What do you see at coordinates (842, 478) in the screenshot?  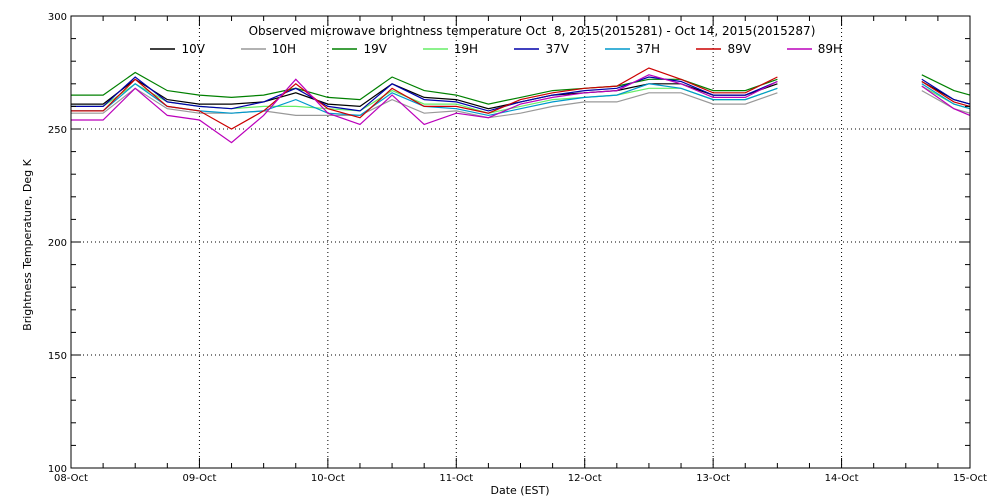 I see `x-tick-label: 14-Oct` at bounding box center [842, 478].